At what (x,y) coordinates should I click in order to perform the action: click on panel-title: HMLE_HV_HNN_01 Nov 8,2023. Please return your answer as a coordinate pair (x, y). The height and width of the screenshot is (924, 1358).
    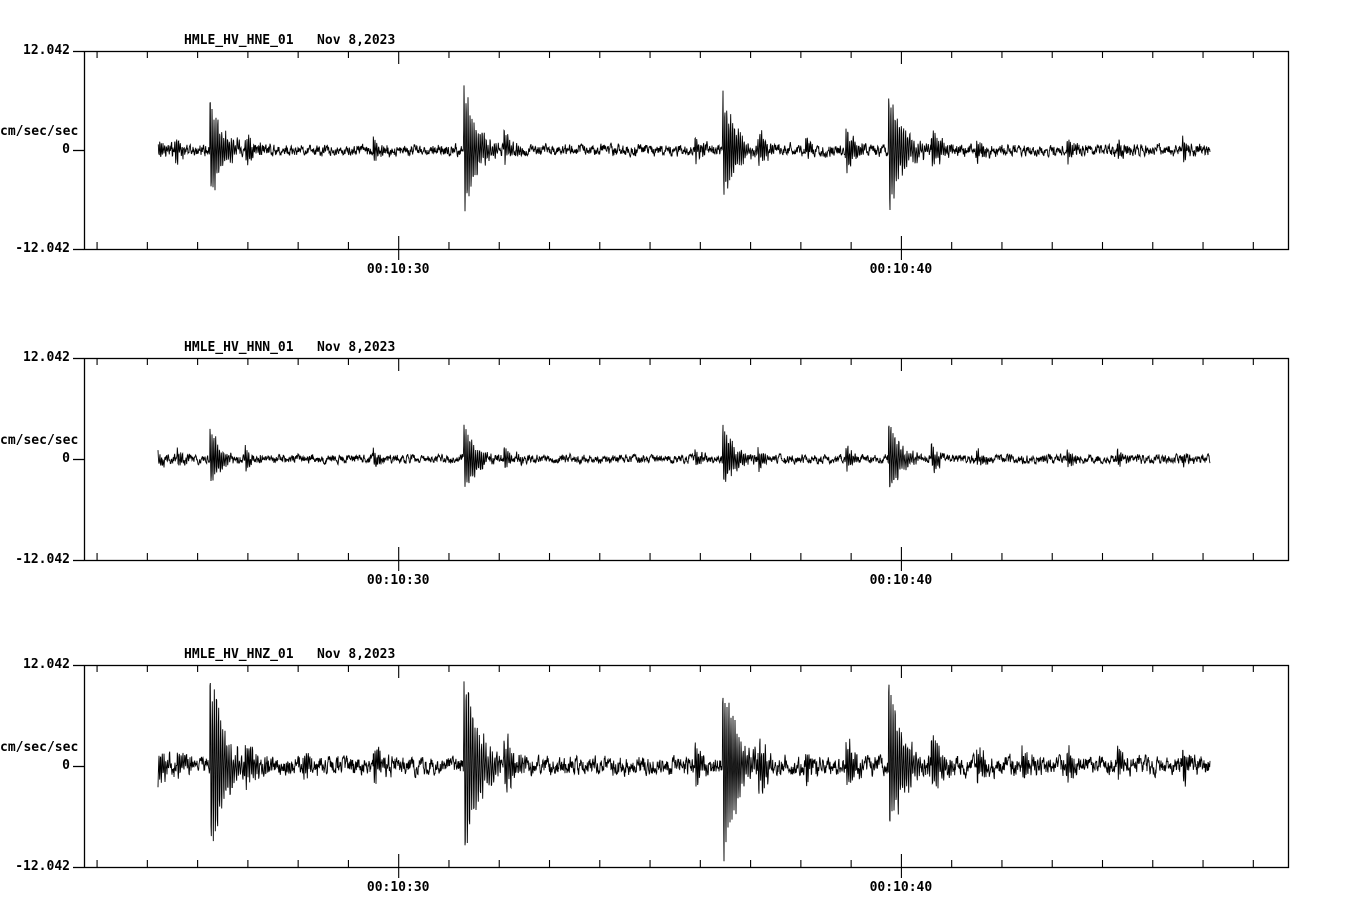
    Looking at the image, I should click on (290, 347).